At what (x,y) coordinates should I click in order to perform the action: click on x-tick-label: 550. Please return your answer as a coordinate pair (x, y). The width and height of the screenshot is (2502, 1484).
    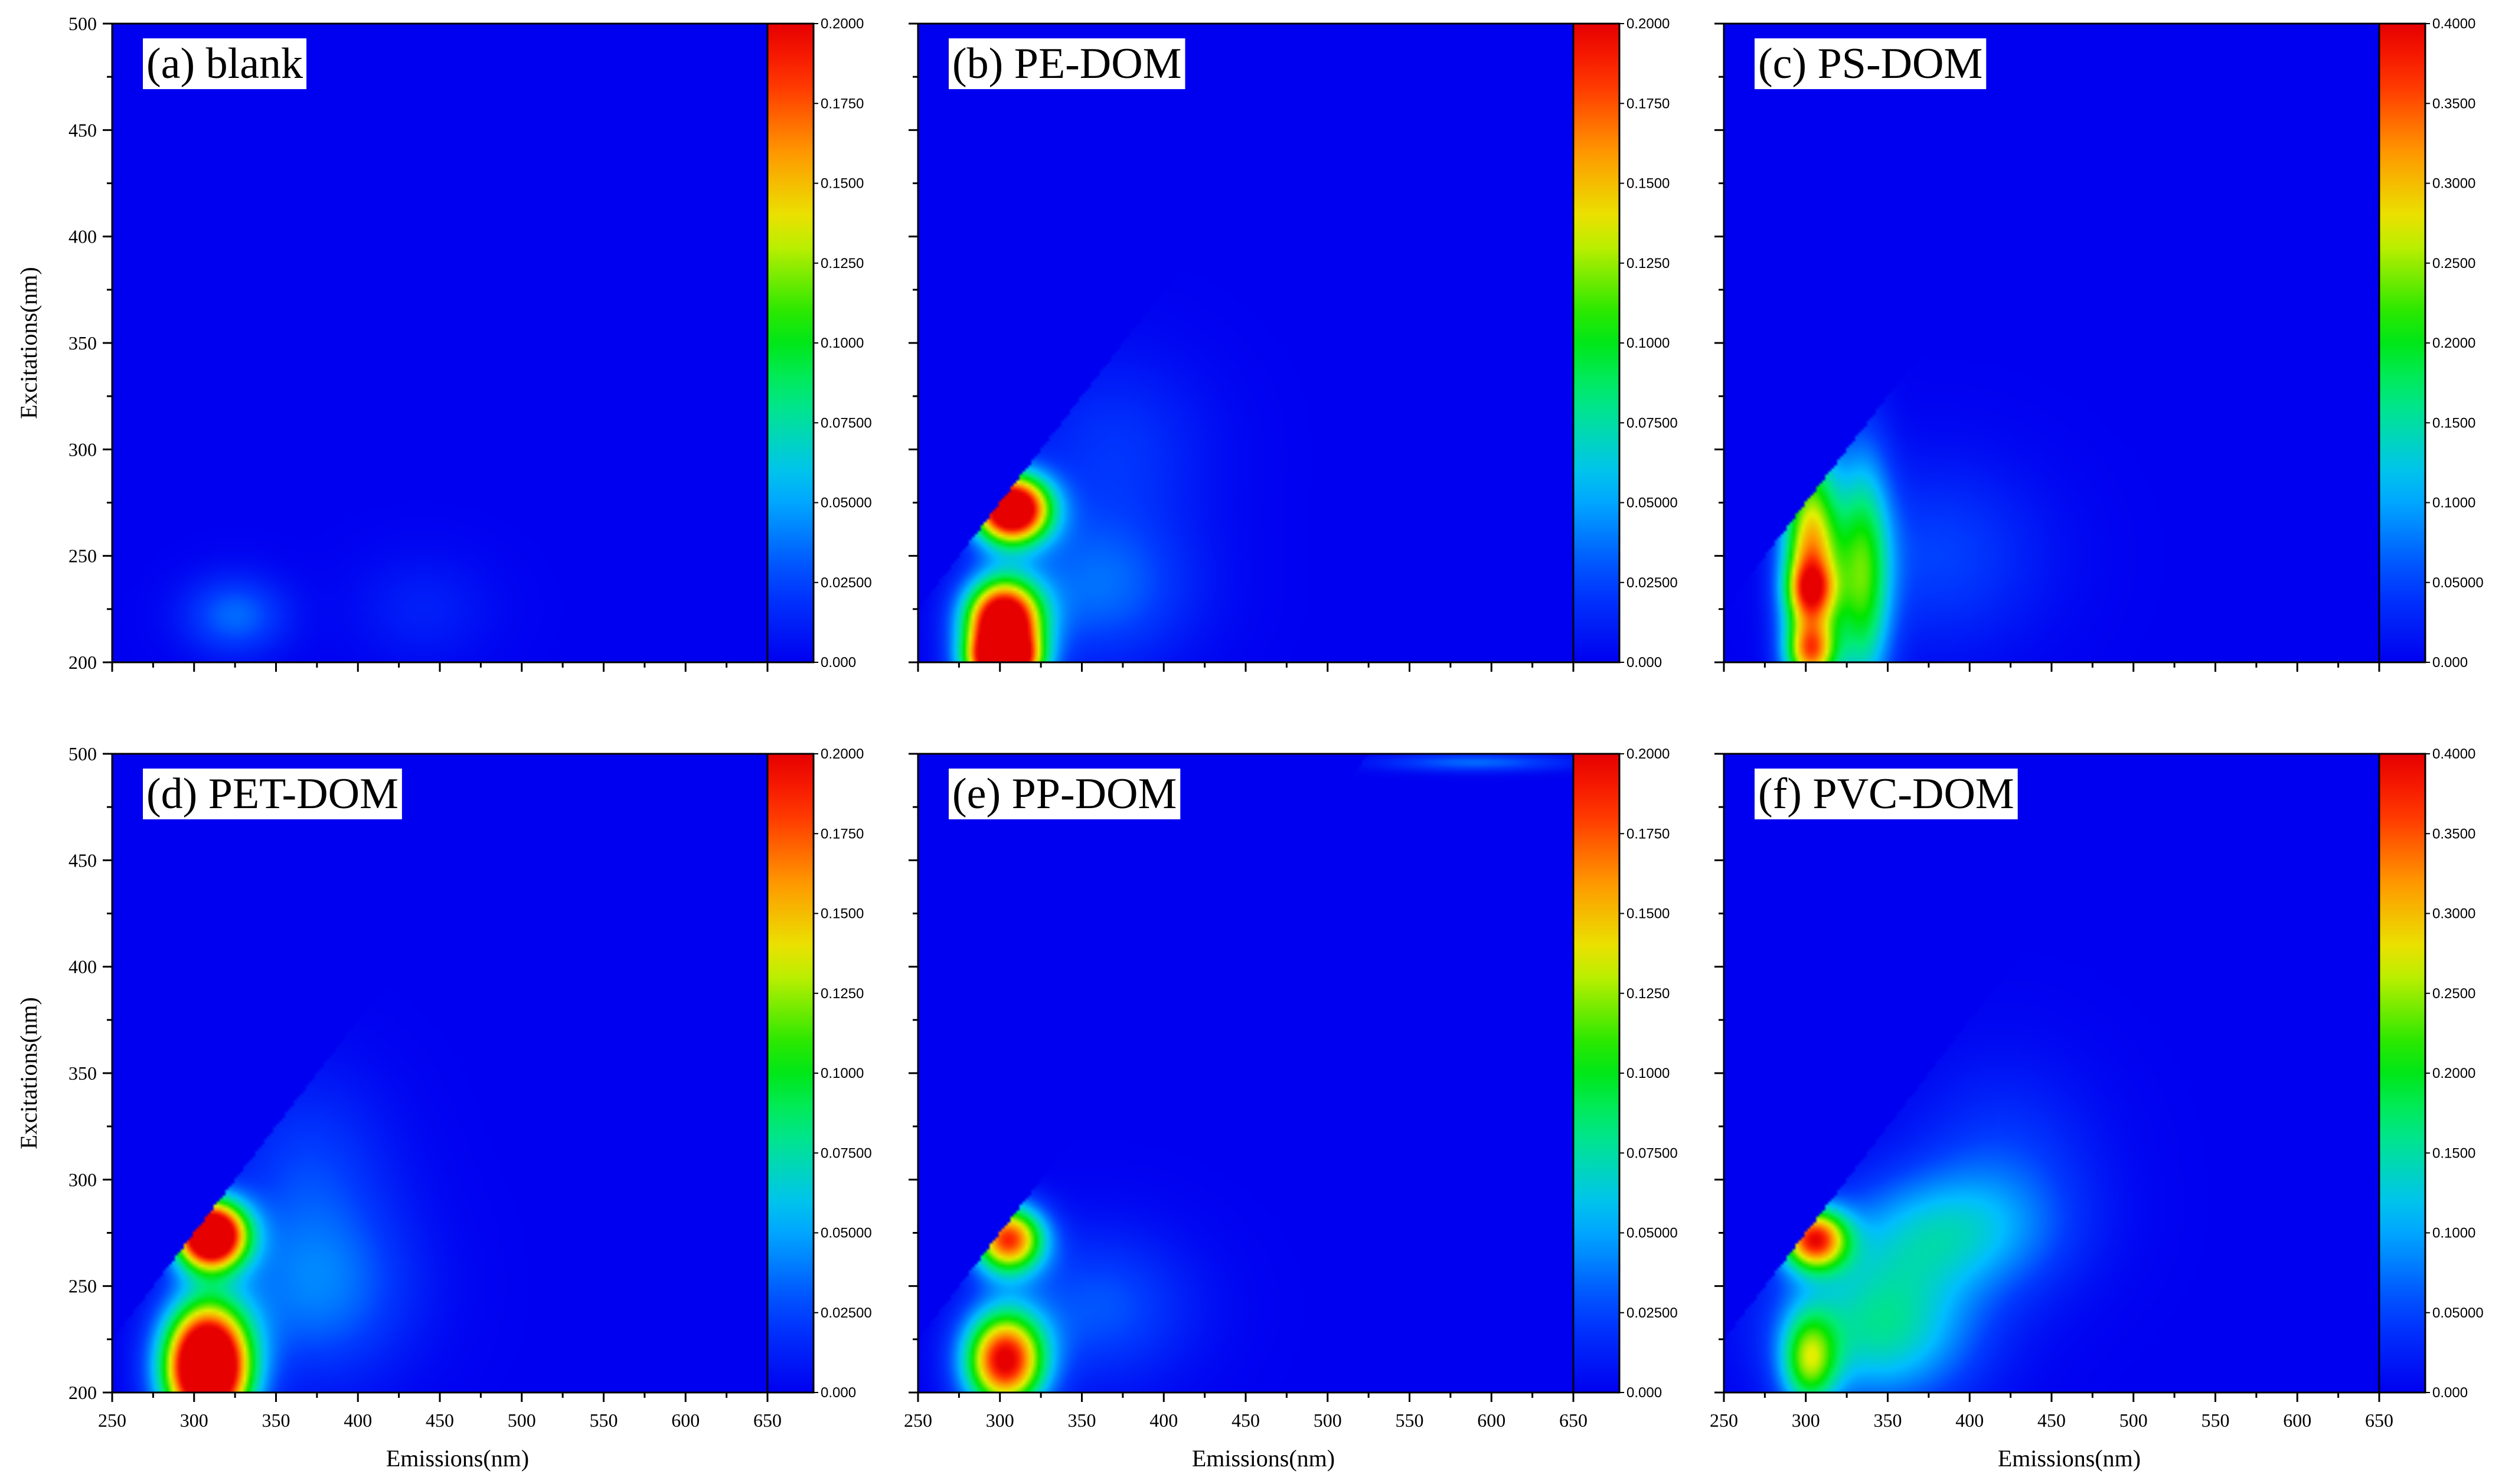
    Looking at the image, I should click on (1410, 1421).